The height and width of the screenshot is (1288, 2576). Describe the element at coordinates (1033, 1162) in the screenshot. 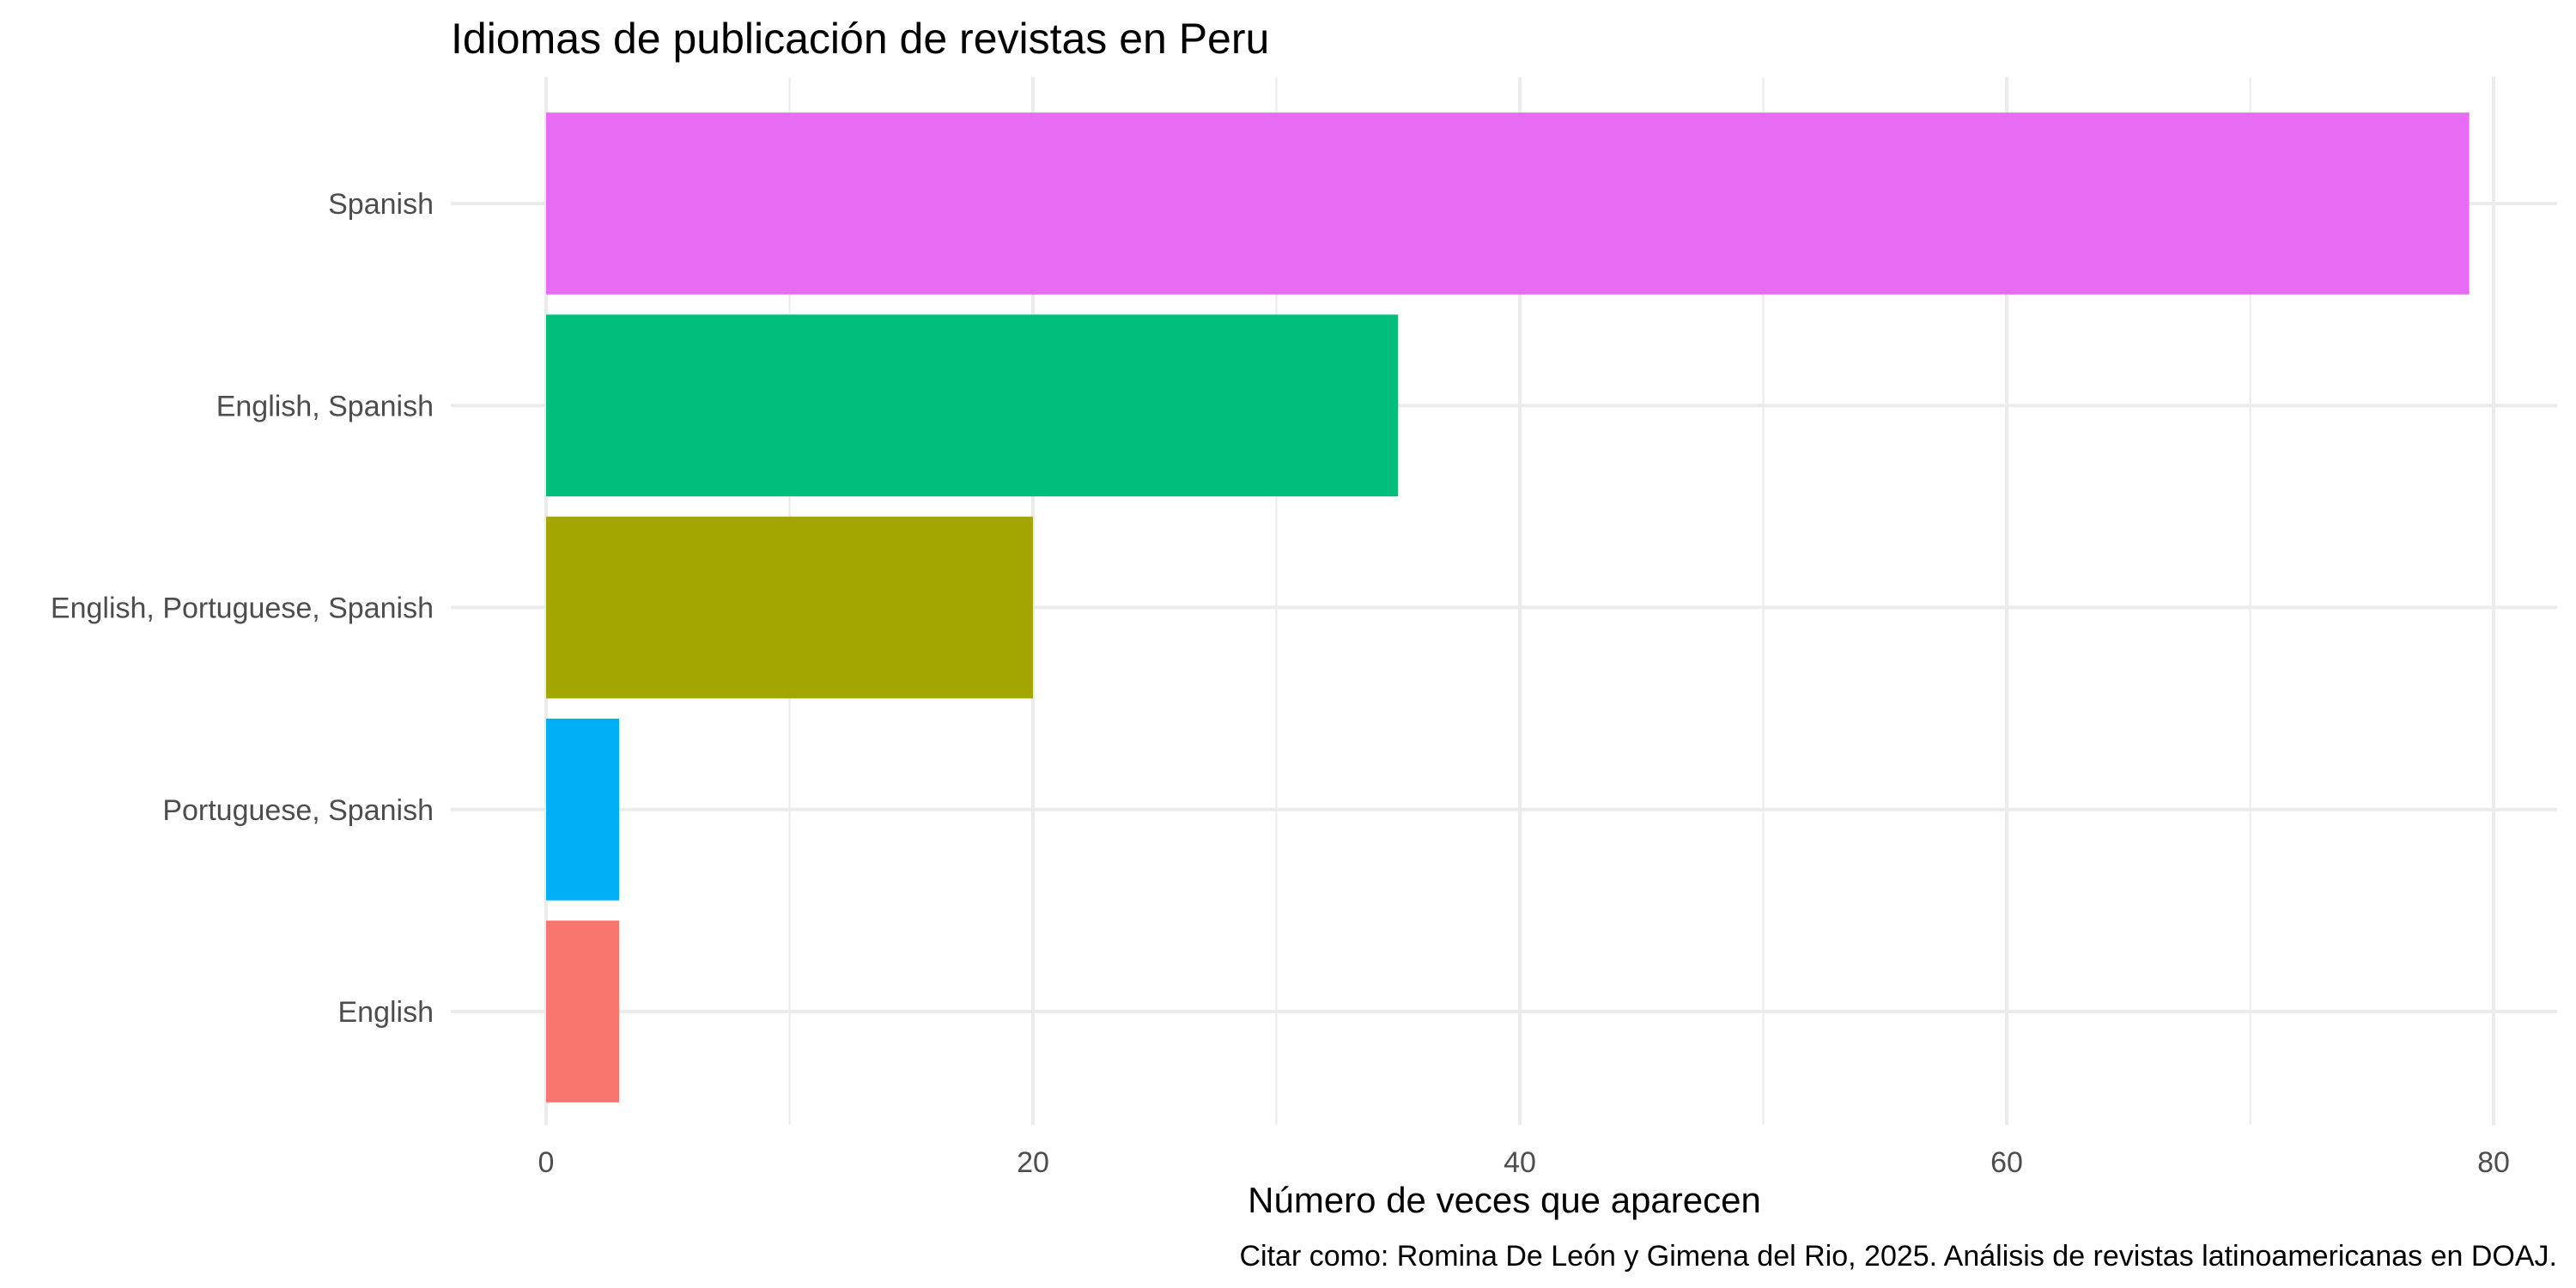

I see `x-tick-label: 20` at that location.